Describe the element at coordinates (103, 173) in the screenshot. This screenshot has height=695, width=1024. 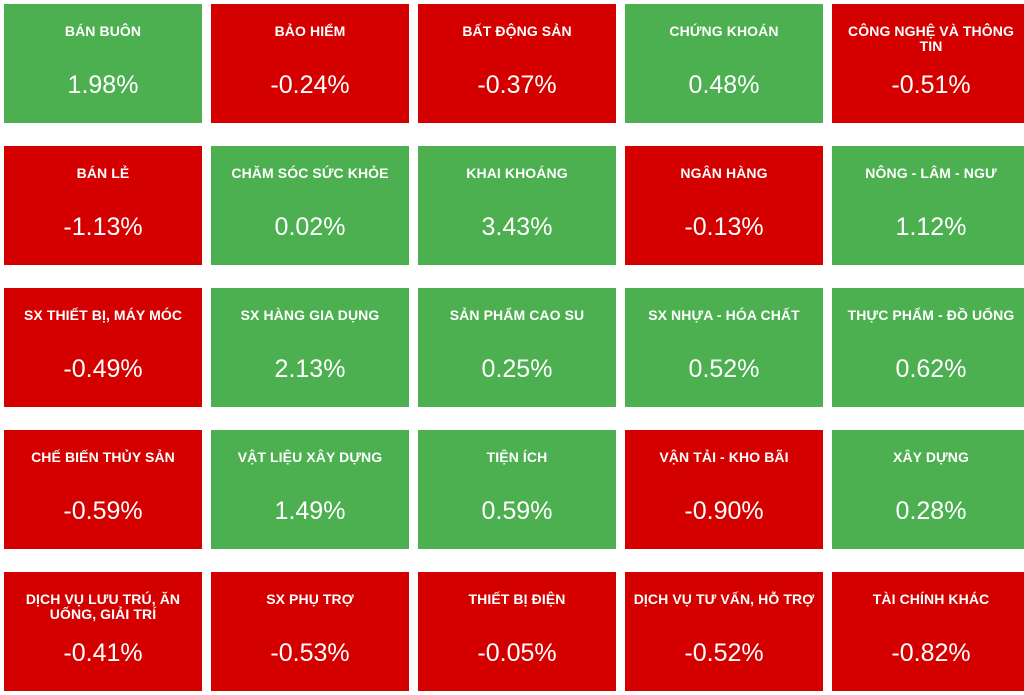
I see `sector-name: BÁN LẺ` at that location.